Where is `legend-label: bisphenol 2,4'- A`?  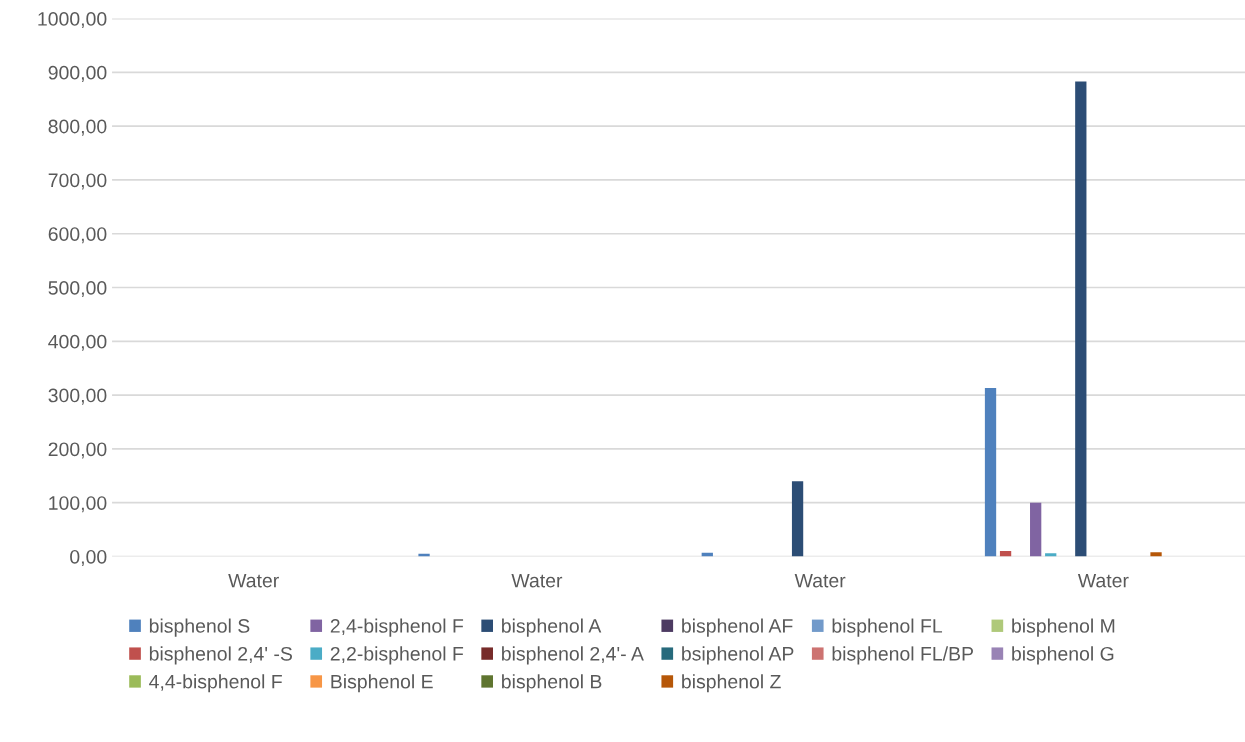 legend-label: bisphenol 2,4'- A is located at coordinates (573, 655).